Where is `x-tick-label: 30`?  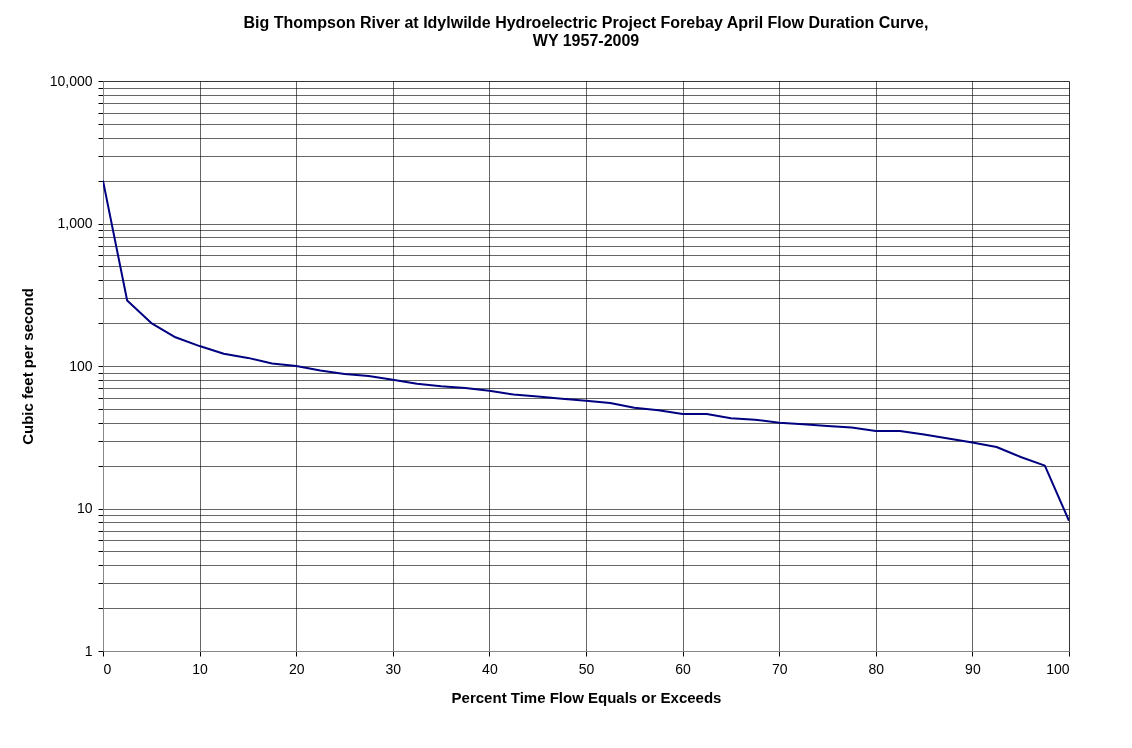
x-tick-label: 30 is located at coordinates (393, 668).